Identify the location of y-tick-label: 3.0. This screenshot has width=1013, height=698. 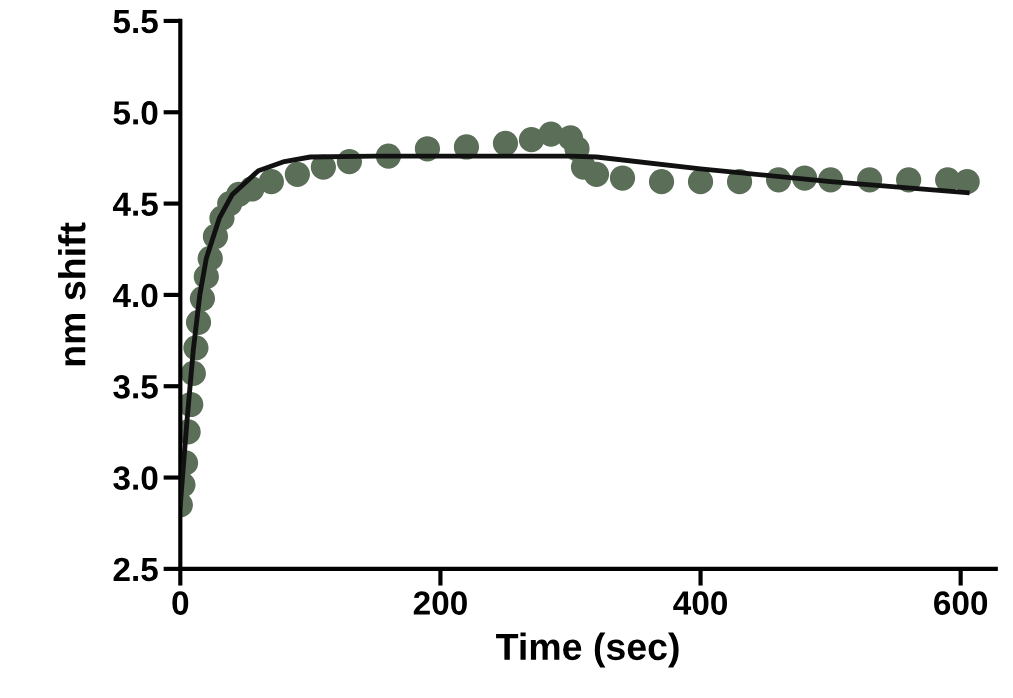
(135, 478).